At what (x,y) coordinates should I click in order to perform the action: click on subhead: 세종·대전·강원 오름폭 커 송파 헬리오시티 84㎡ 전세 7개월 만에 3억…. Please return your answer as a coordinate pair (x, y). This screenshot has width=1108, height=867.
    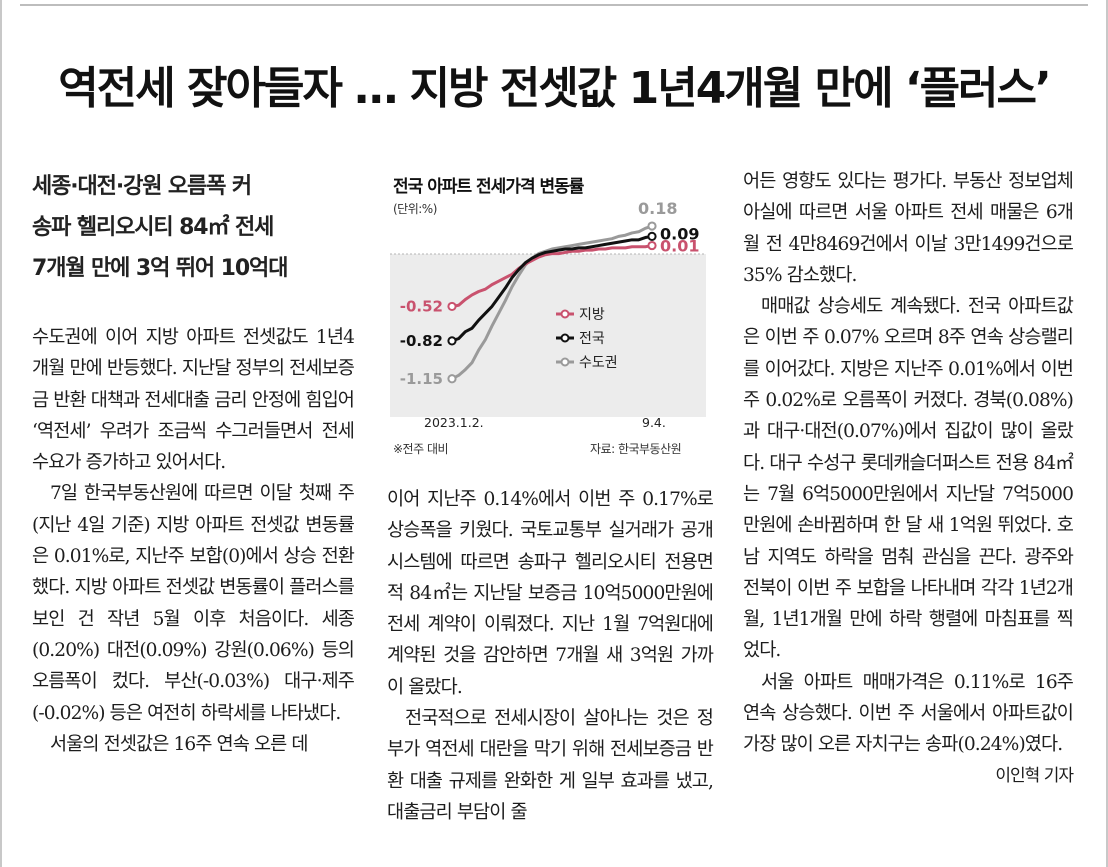
    Looking at the image, I should click on (182, 227).